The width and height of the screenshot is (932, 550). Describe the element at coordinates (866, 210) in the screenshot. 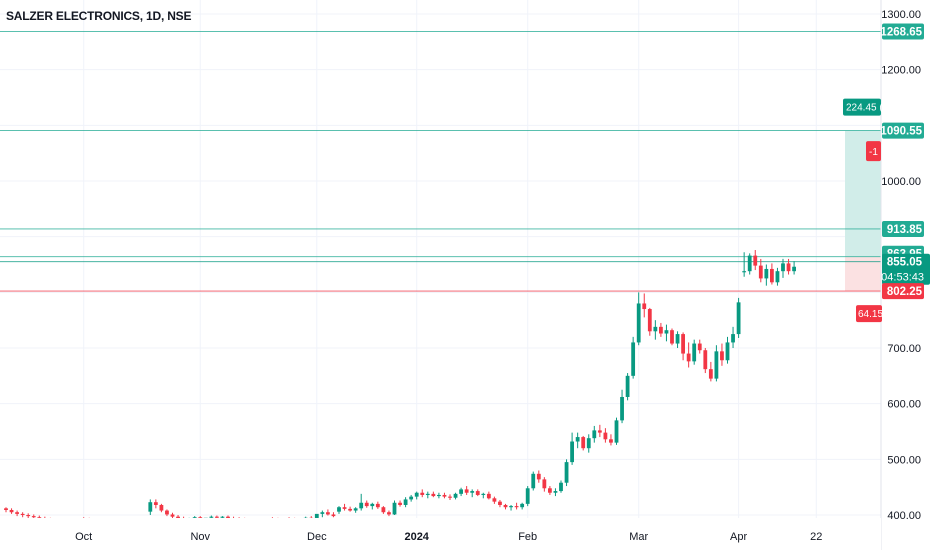

I see `position-labels: 224.45 (2 -1 64.15` at that location.